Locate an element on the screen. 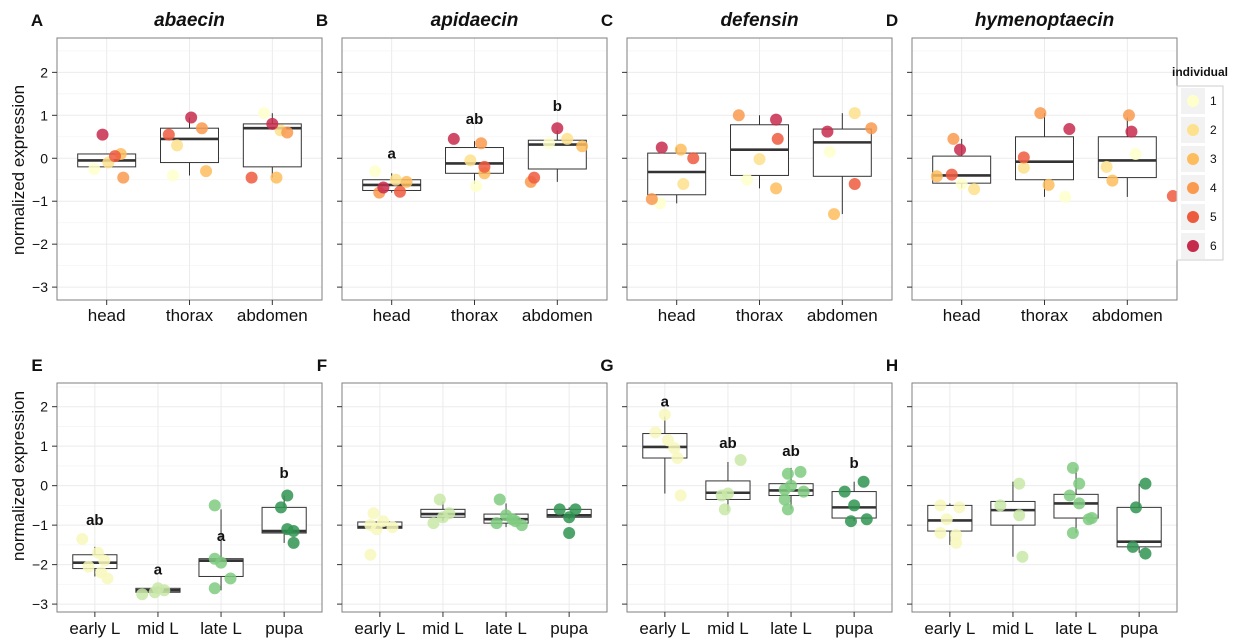 This screenshot has width=1237, height=638. legend-item-2: 2 is located at coordinates (1199, 130).